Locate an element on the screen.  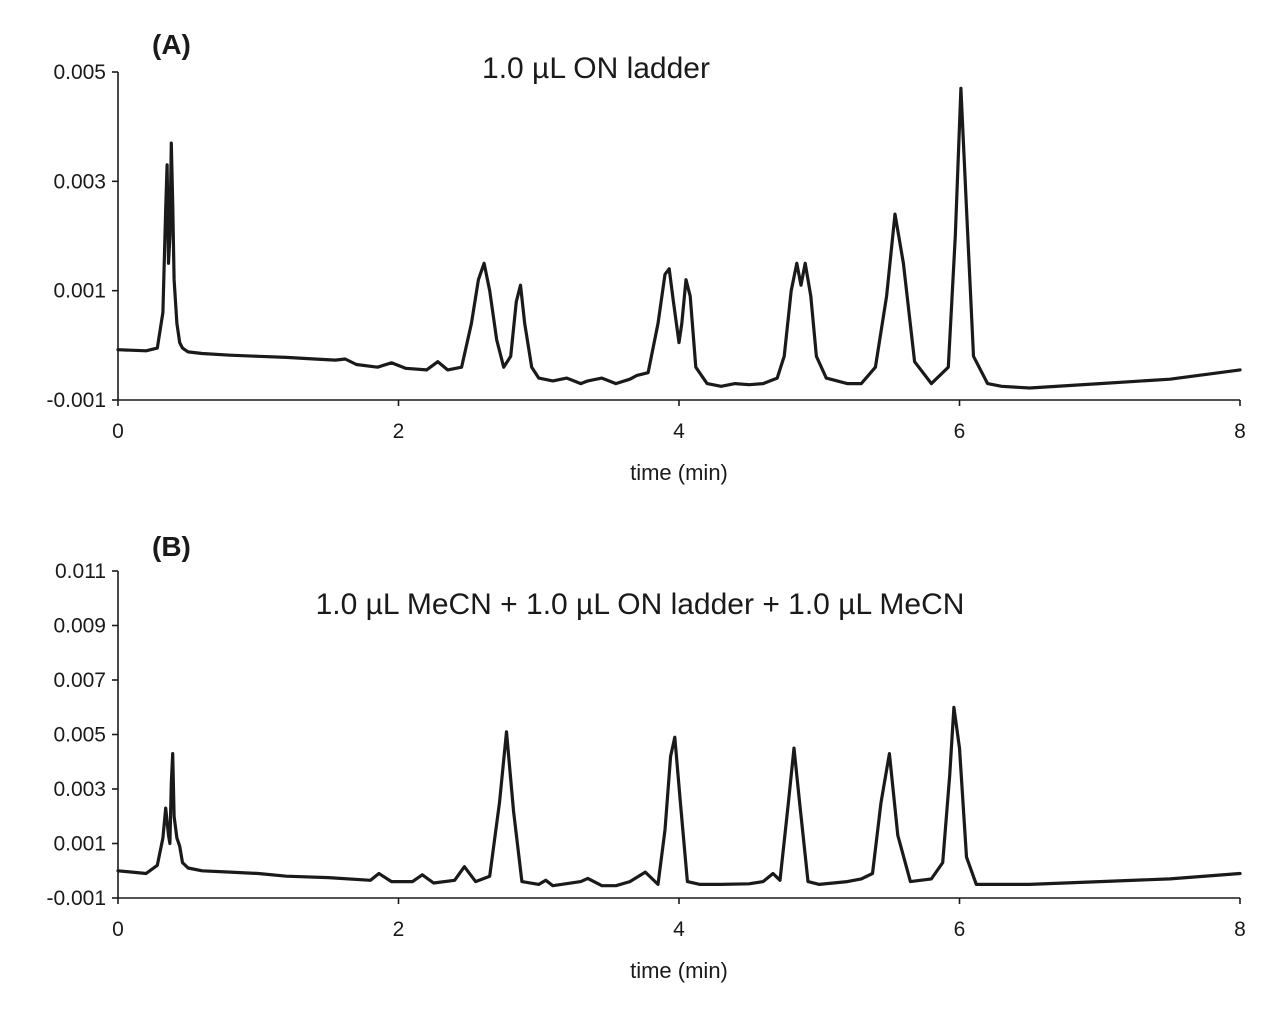
panel-b-y-tick-label: 0.005 is located at coordinates (79, 735).